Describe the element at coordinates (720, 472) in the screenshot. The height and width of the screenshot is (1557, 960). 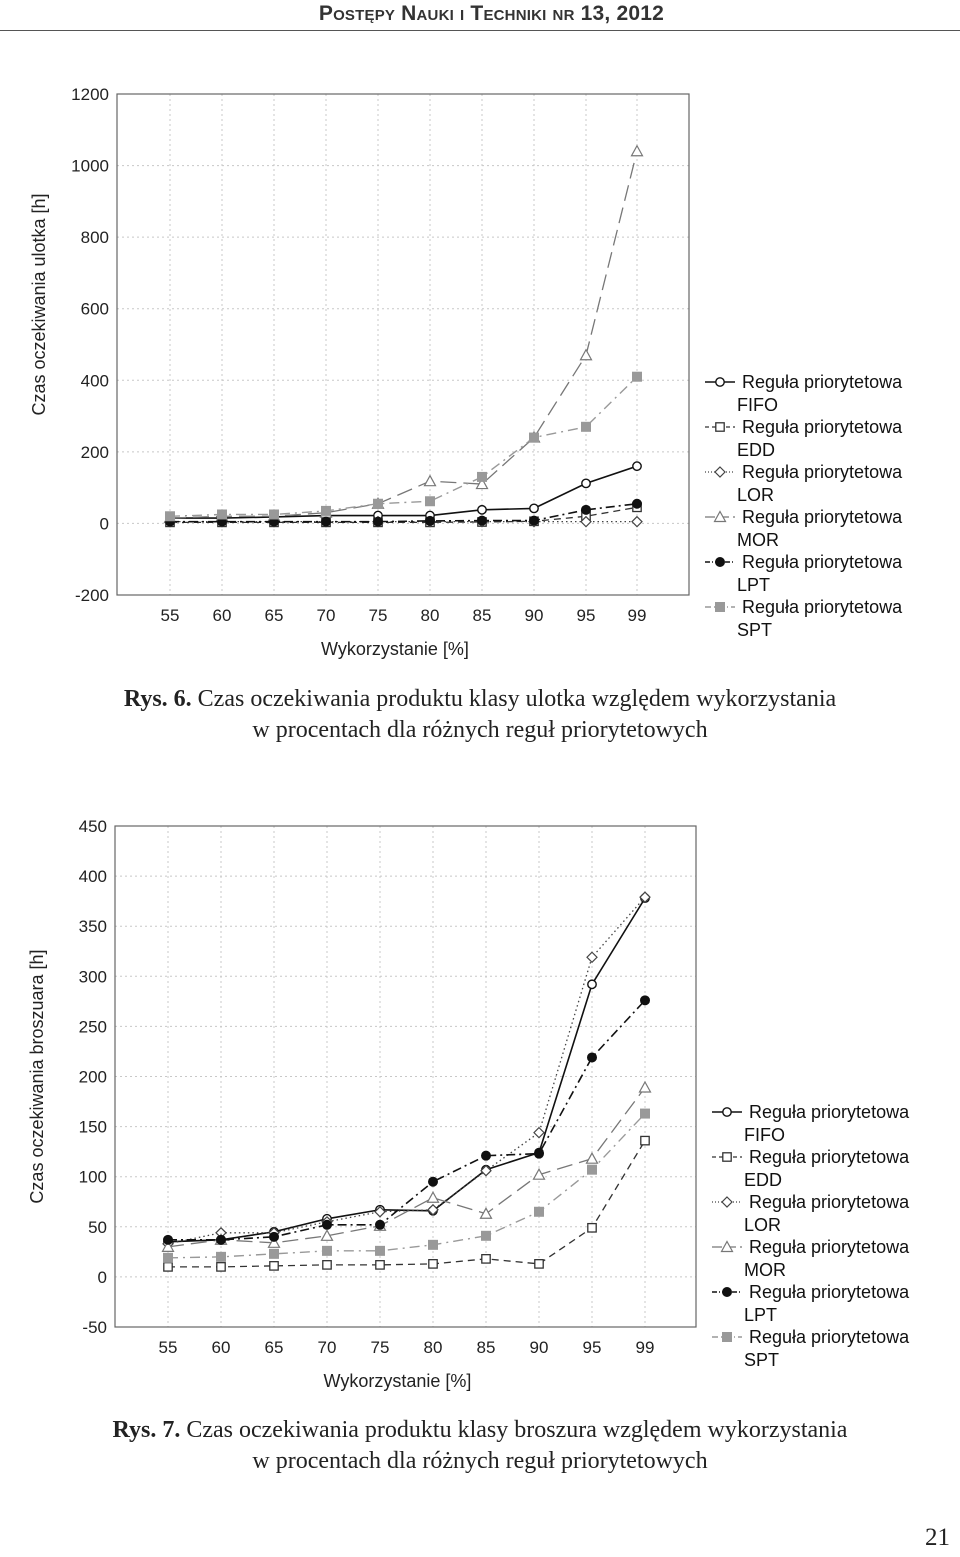
I see `diamond-open-marker-icon` at that location.